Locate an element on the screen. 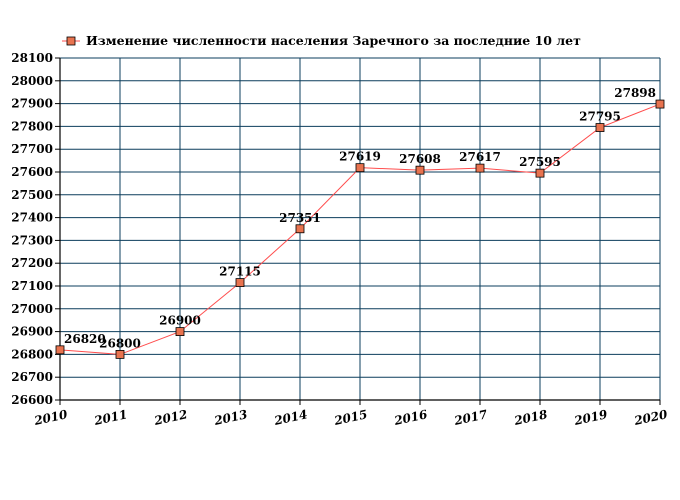  data-label: 26900 is located at coordinates (180, 321).